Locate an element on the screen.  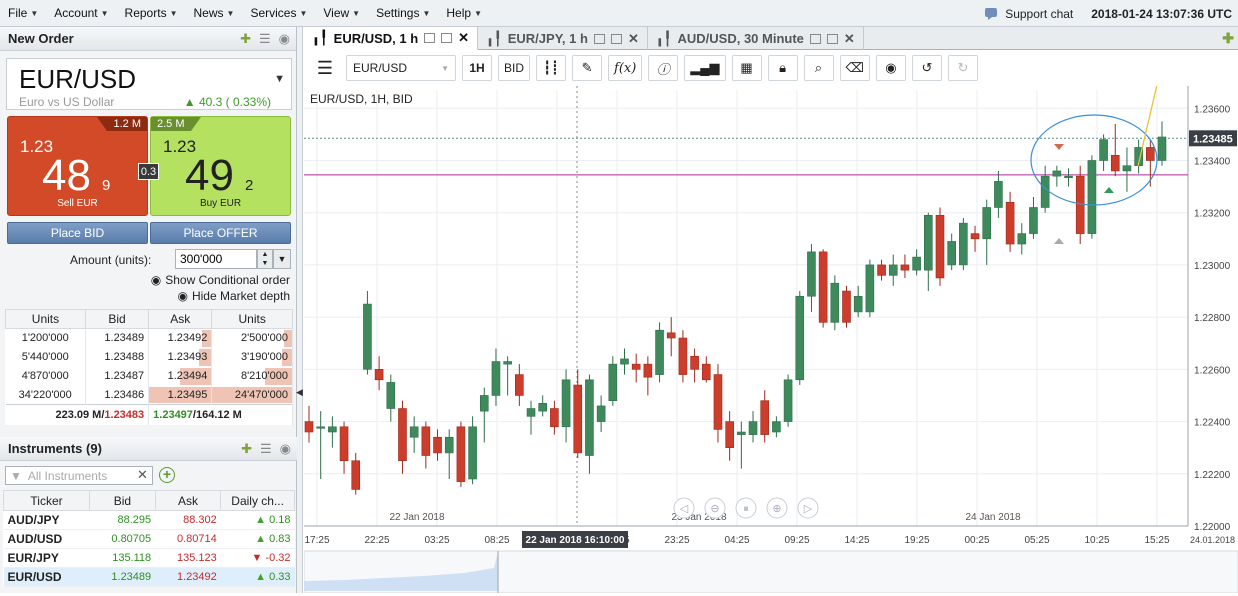
bid-price: 1.23489 is located at coordinates (122, 577).